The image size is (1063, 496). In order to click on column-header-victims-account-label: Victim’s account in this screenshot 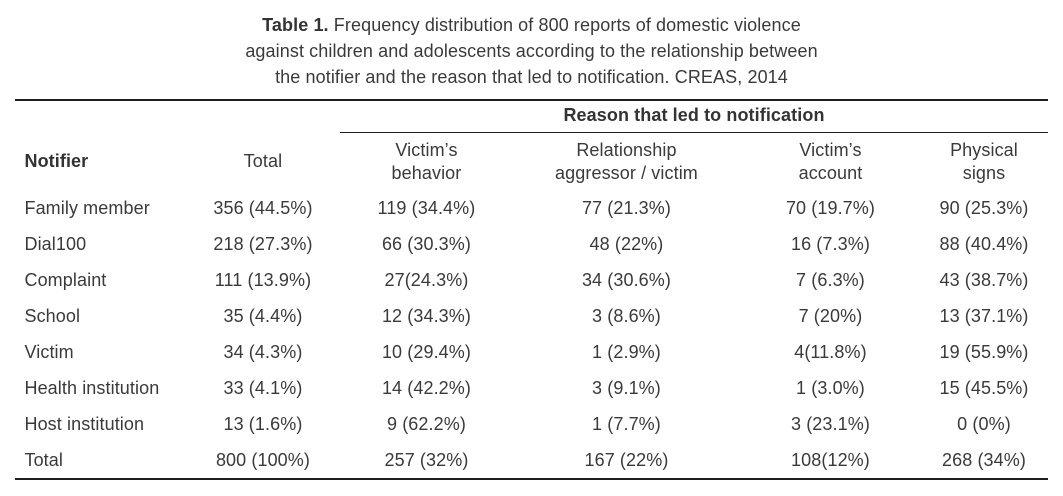, I will do `click(830, 161)`.